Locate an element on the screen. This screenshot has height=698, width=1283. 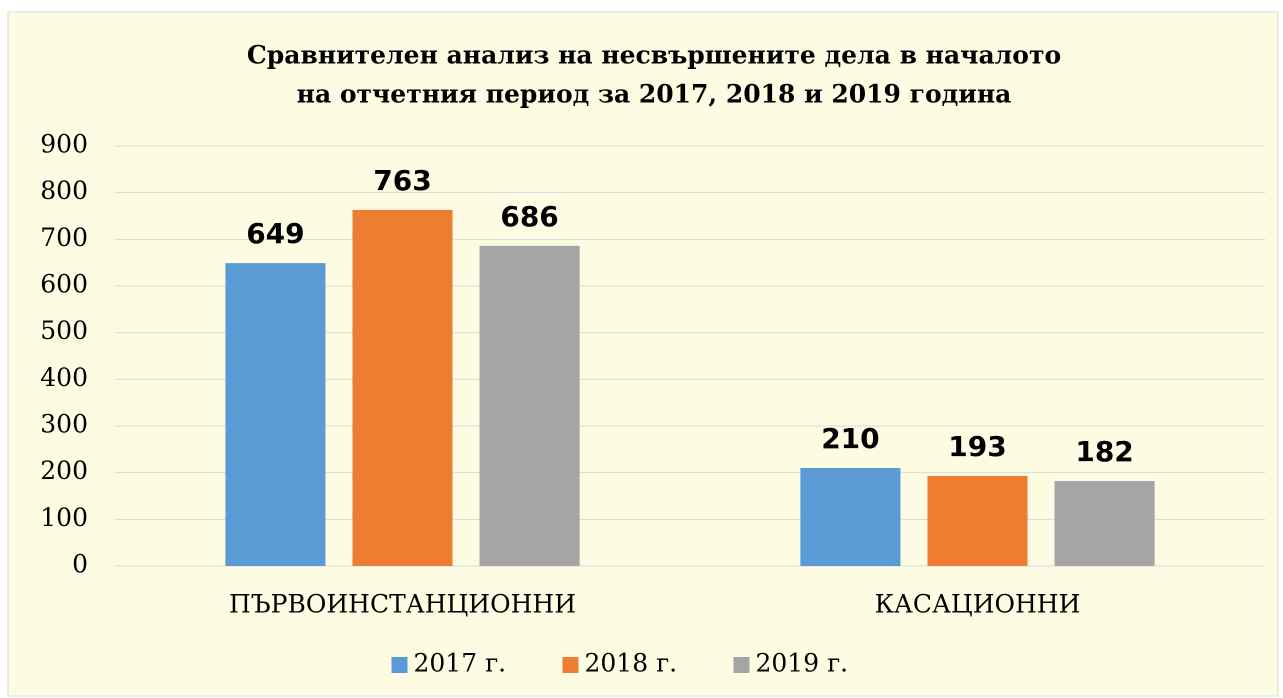
data-label: 763 is located at coordinates (402, 180).